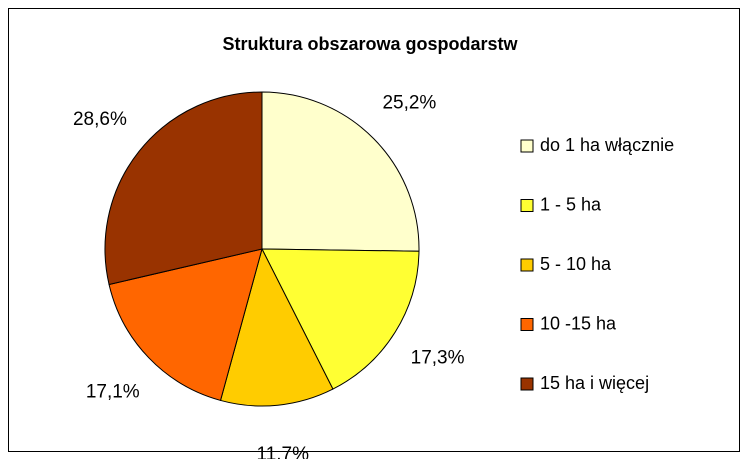 The width and height of the screenshot is (747, 459). I want to click on data-label: 11,7%, so click(283, 451).